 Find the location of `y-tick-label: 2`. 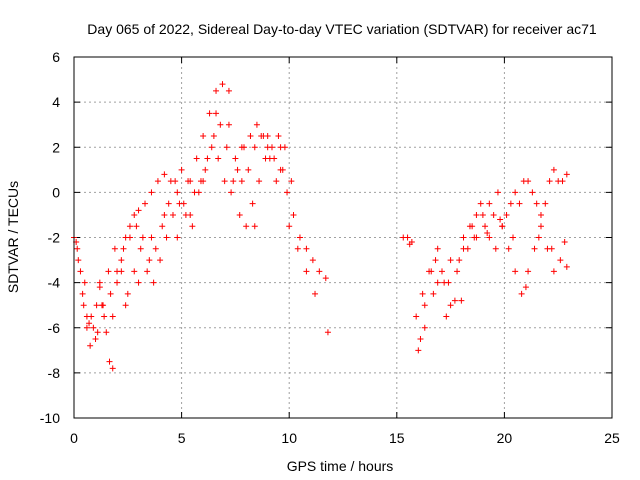

y-tick-label: 2 is located at coordinates (56, 147).